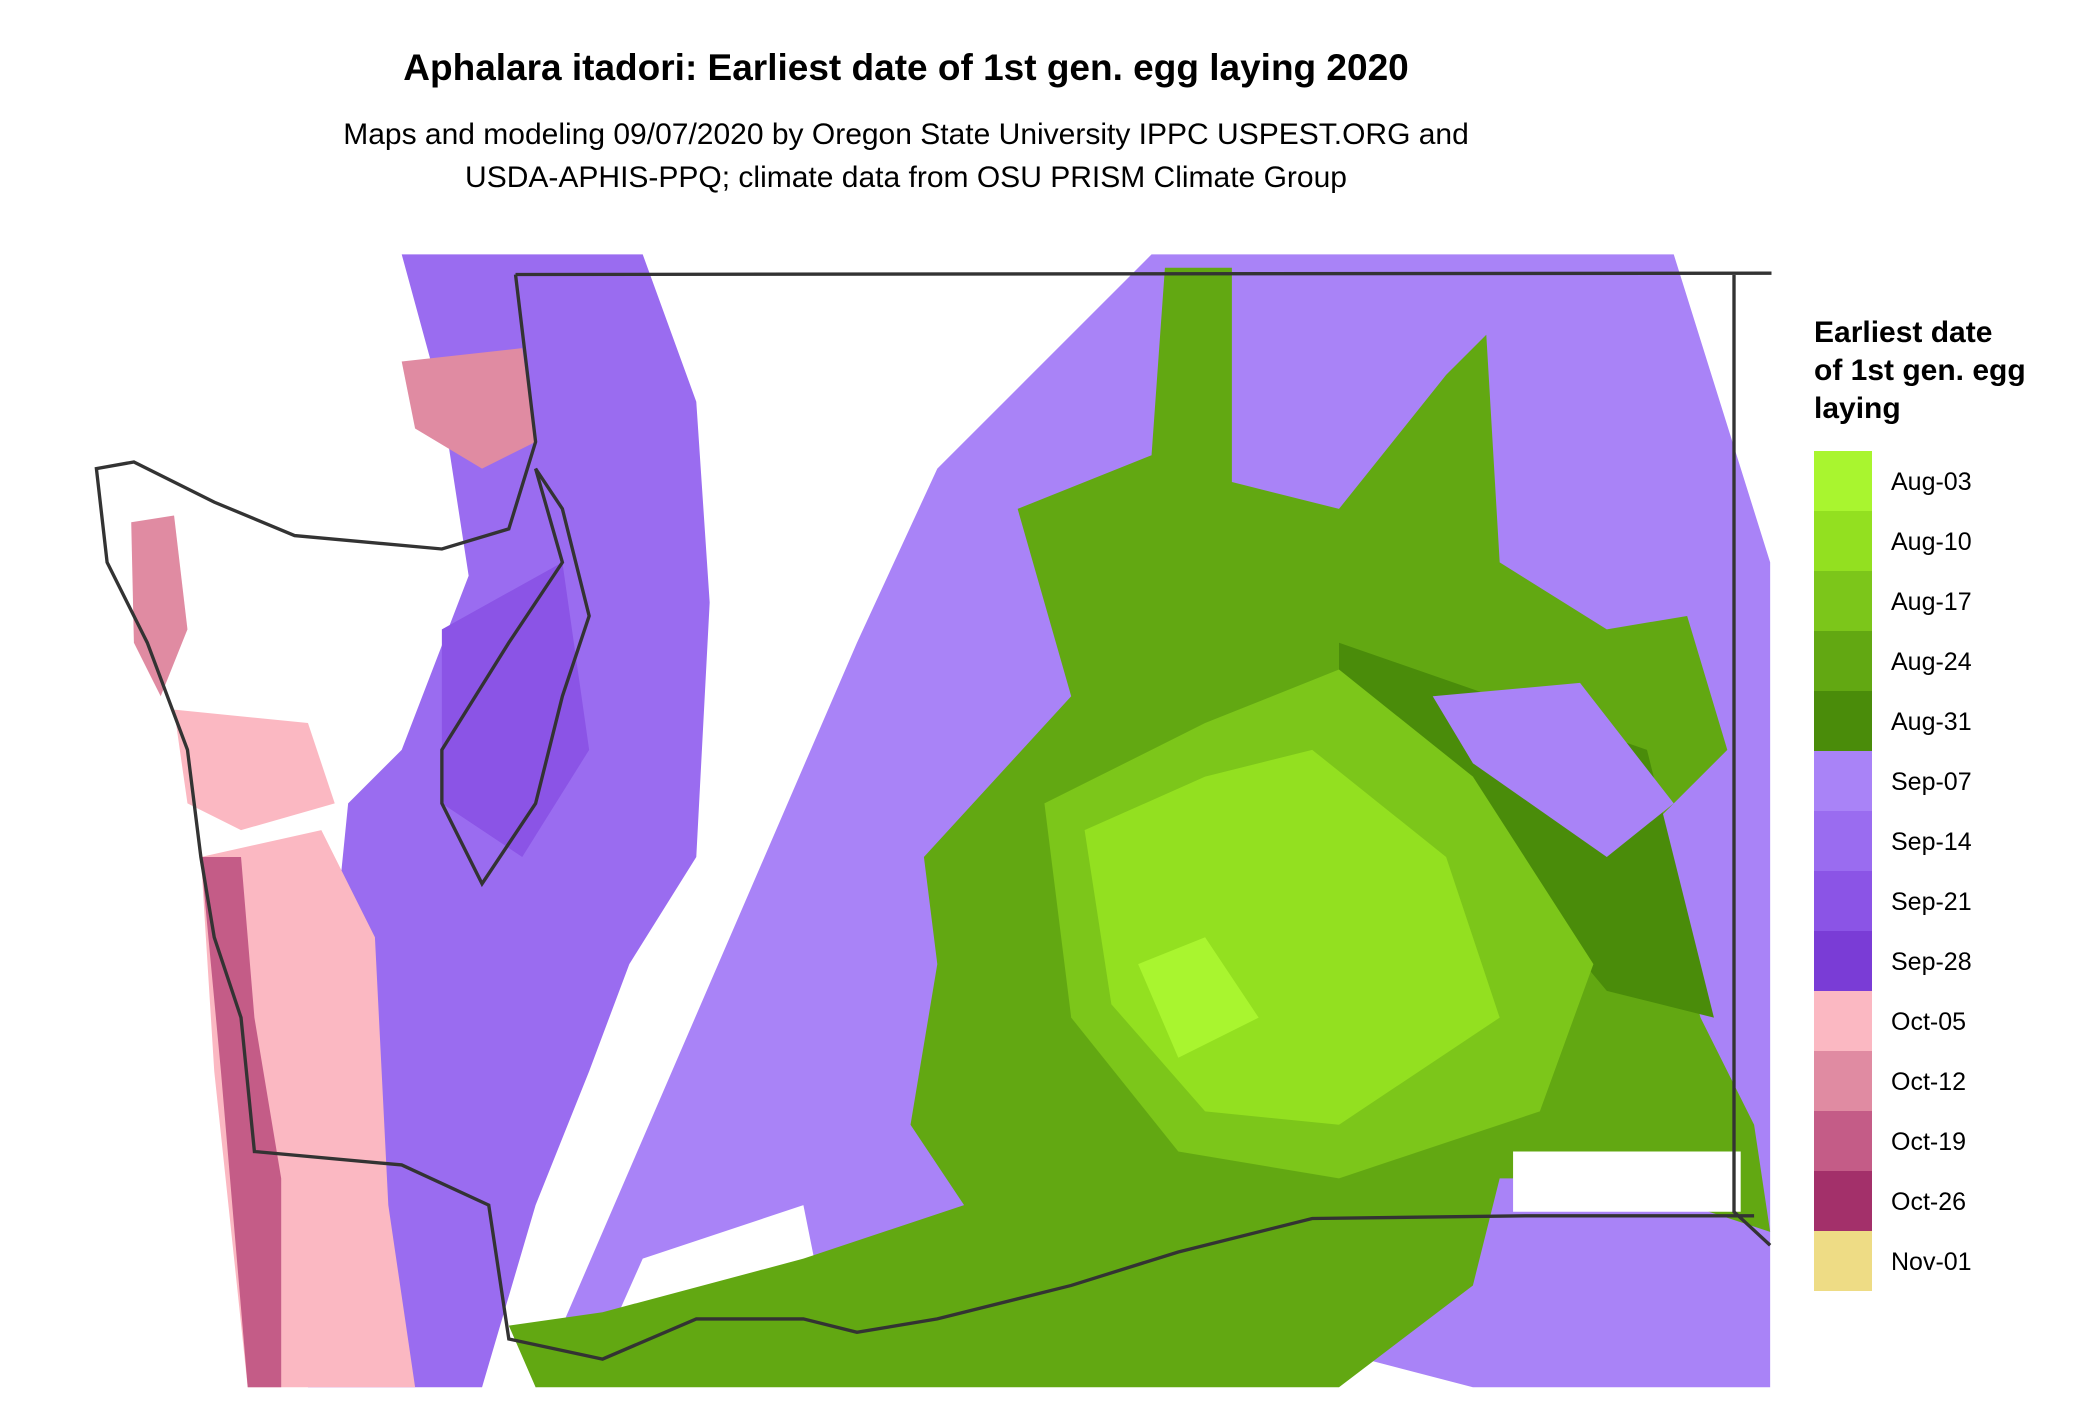  I want to click on legend-title: of 1st gen. egg, so click(1920, 370).